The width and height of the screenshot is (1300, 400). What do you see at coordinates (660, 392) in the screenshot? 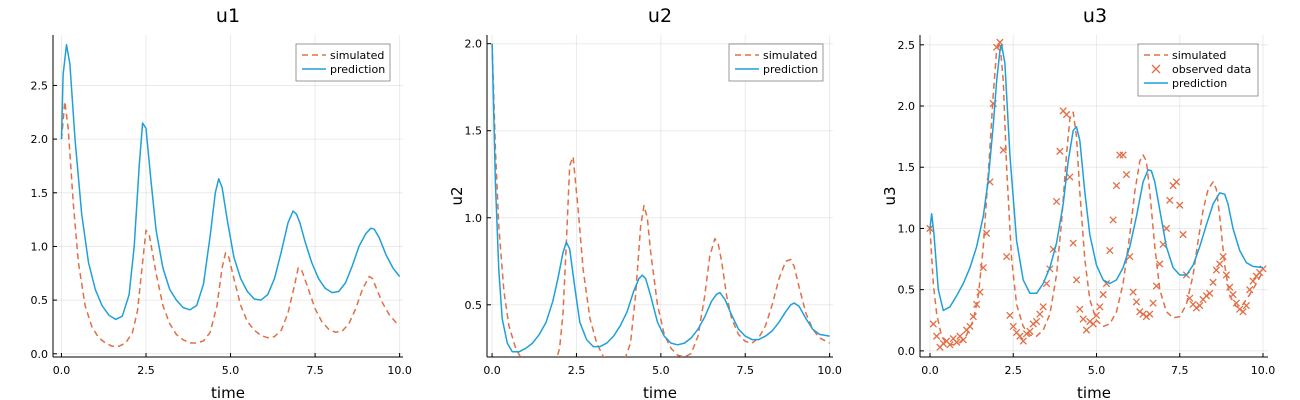
I see `x-axis-label: time` at bounding box center [660, 392].